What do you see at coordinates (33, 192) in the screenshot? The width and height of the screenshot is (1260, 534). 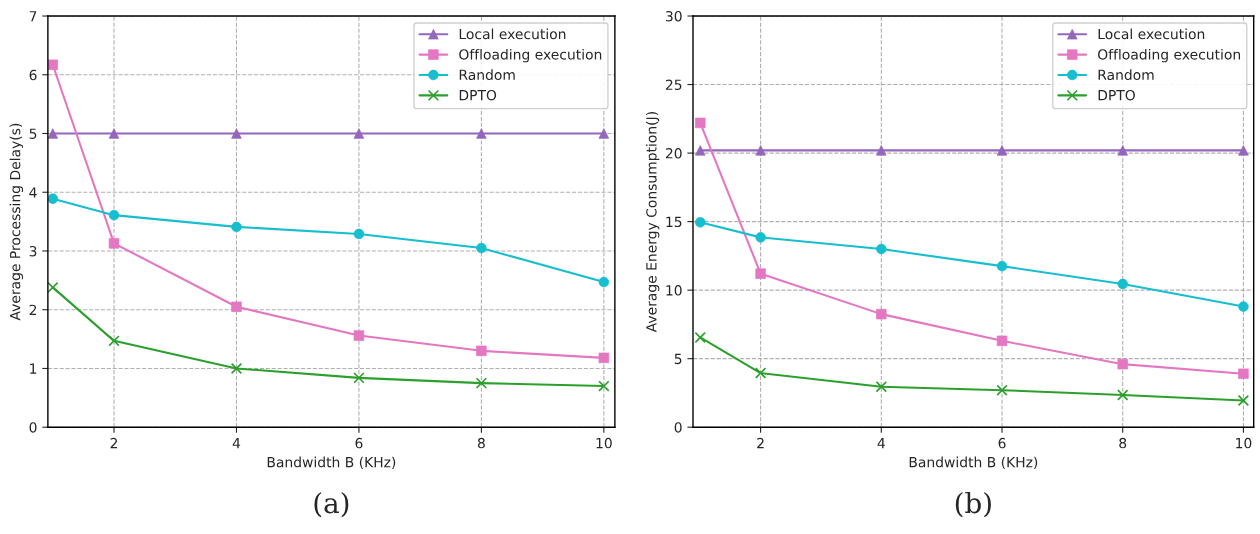 I see `y-tick-label: 4` at bounding box center [33, 192].